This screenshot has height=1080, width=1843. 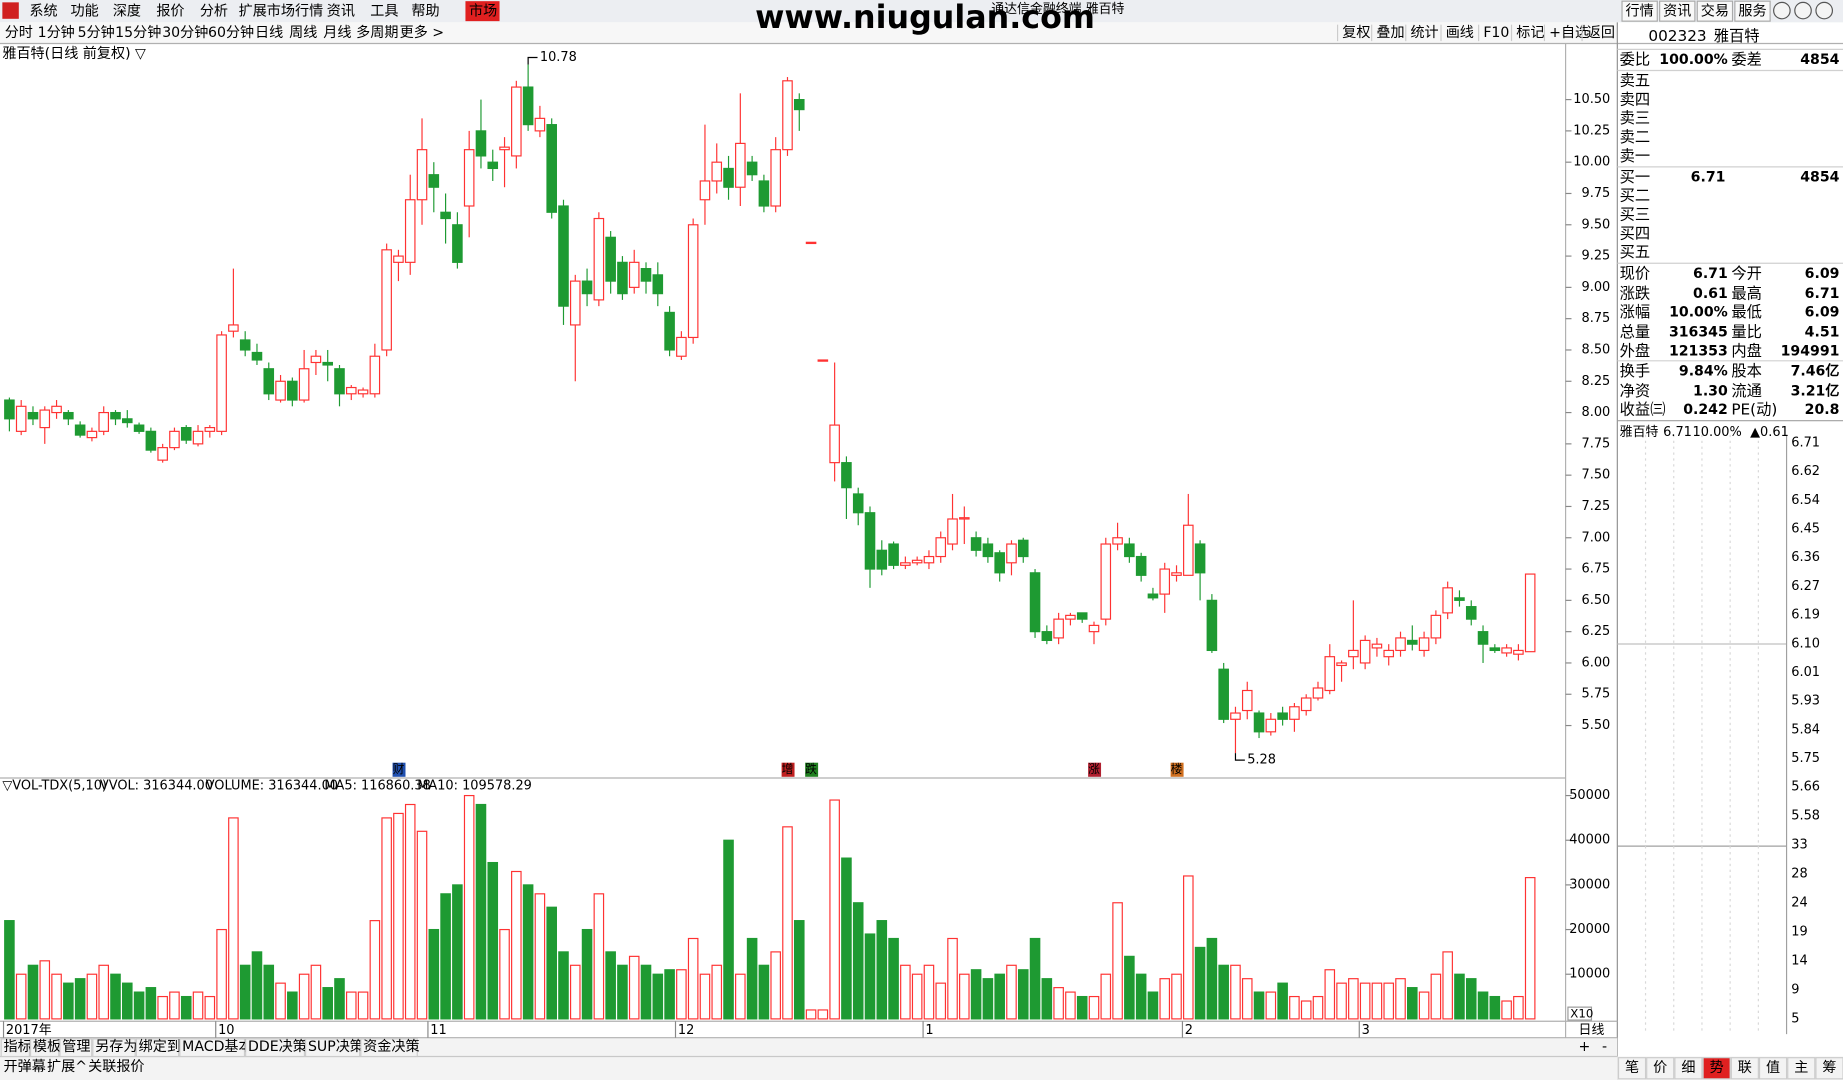 What do you see at coordinates (1585, 1047) in the screenshot?
I see `zoom-button: +` at bounding box center [1585, 1047].